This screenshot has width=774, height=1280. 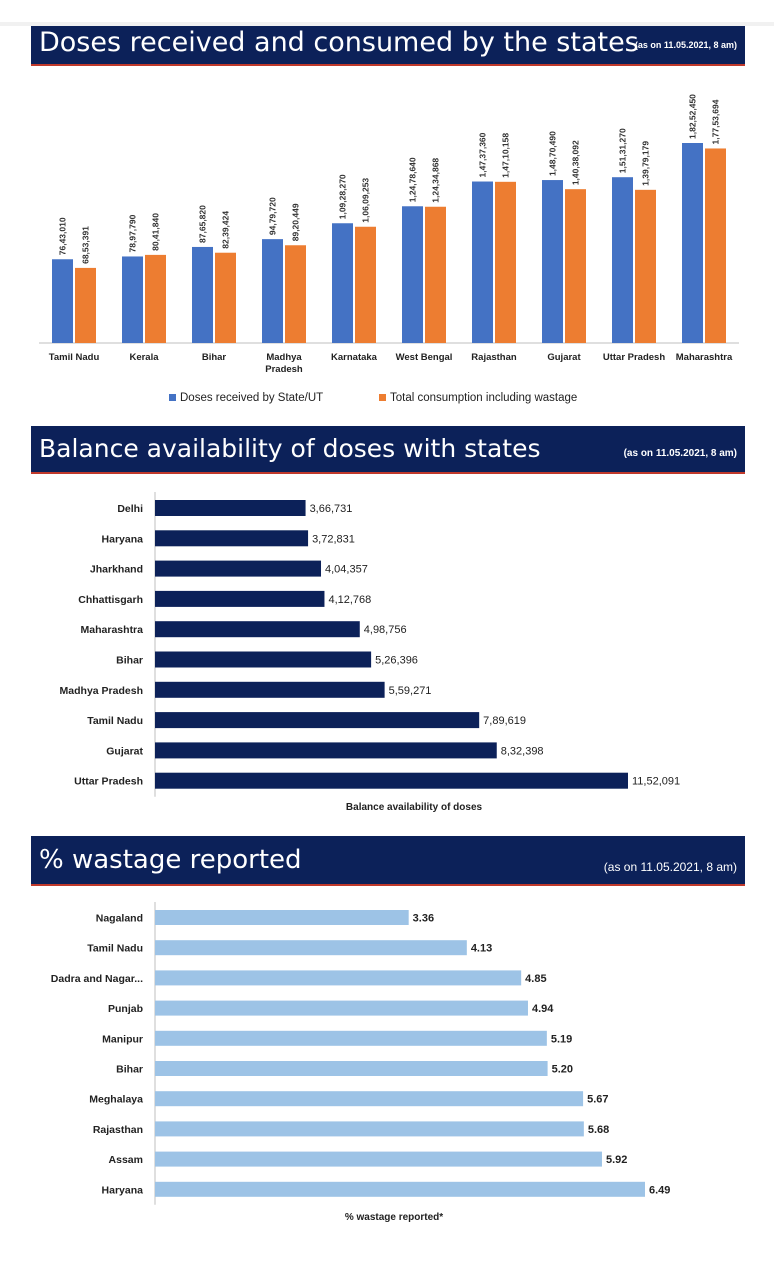 What do you see at coordinates (101, 691) in the screenshot?
I see `category-label: Madhya Pradesh` at bounding box center [101, 691].